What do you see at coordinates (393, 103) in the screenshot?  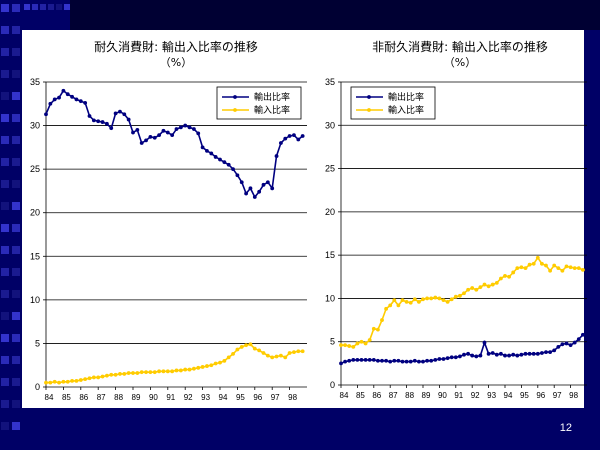 I see `legend-box` at bounding box center [393, 103].